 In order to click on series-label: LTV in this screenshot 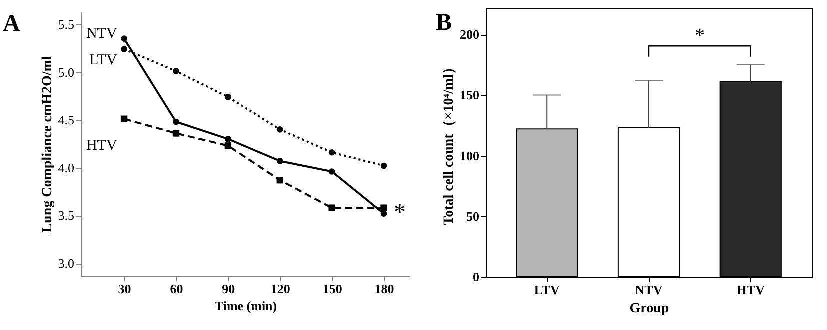, I will do `click(104, 60)`.